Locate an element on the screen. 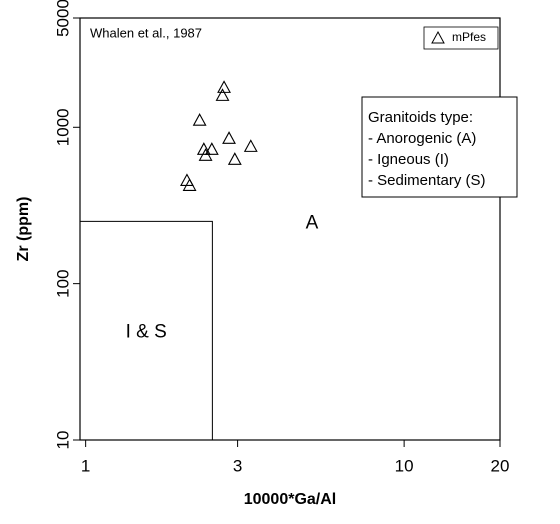 This screenshot has height=524, width=560. y-axis-label: Zr (ppm) is located at coordinates (23, 229).